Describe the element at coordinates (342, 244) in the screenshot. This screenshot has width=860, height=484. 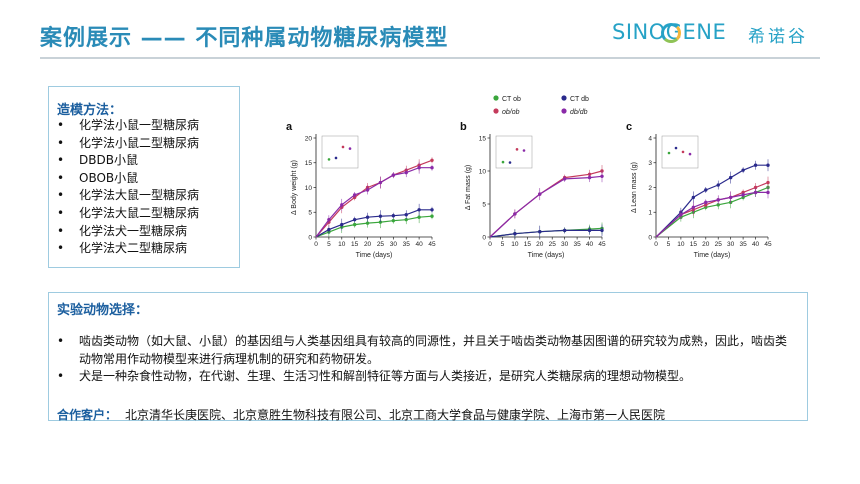
I see `x-tick-label: 10` at that location.